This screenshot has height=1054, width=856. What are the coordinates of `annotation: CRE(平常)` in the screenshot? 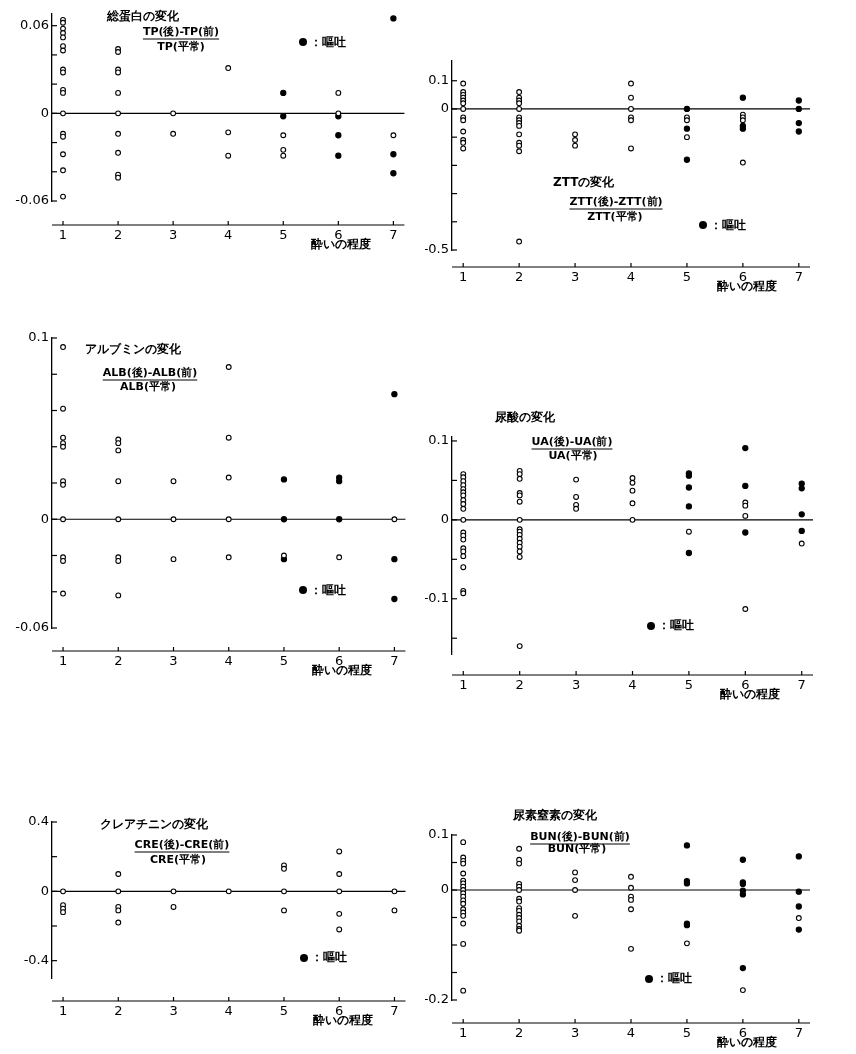 It's located at (178, 859).